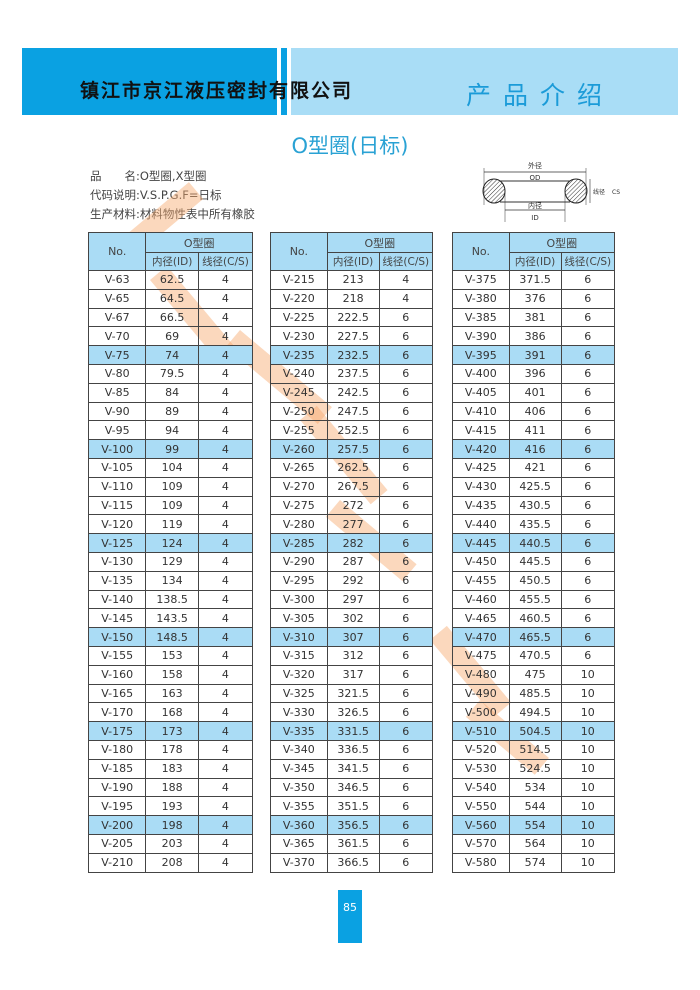 The height and width of the screenshot is (990, 700). Describe the element at coordinates (534, 373) in the screenshot. I see `table-row: V-400 396 6` at that location.